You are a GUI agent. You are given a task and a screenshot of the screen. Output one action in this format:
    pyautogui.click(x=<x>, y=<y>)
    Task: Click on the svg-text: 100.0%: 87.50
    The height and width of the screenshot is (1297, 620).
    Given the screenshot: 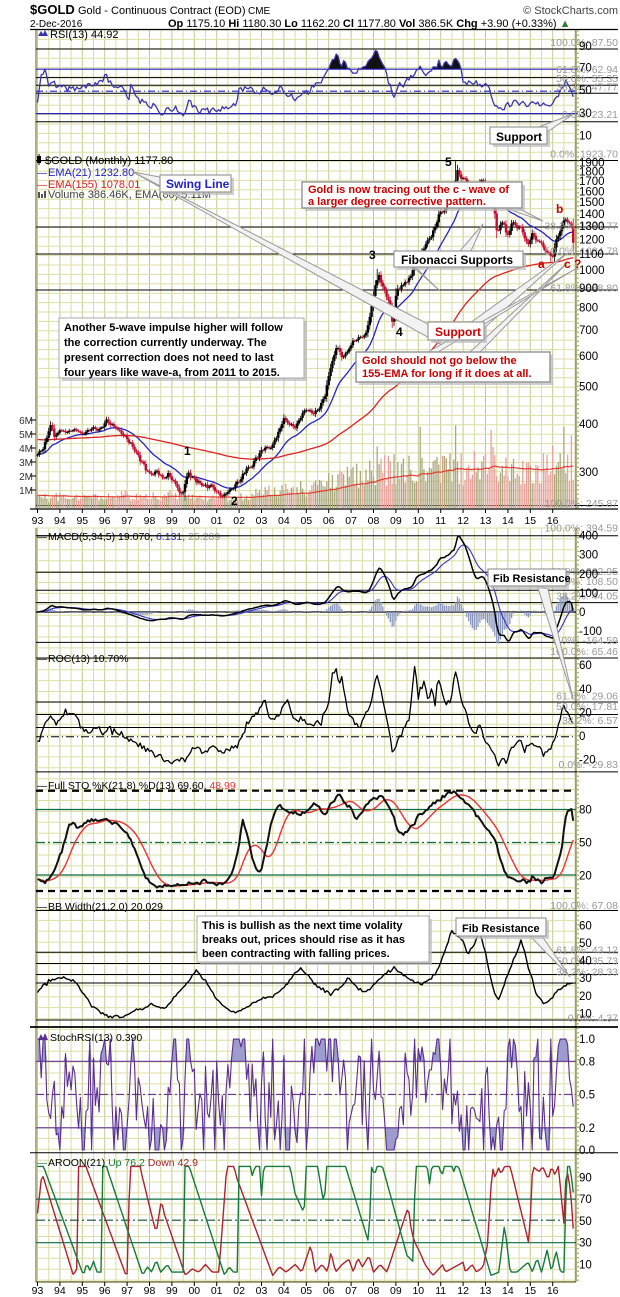 What is the action you would take?
    pyautogui.click(x=584, y=43)
    